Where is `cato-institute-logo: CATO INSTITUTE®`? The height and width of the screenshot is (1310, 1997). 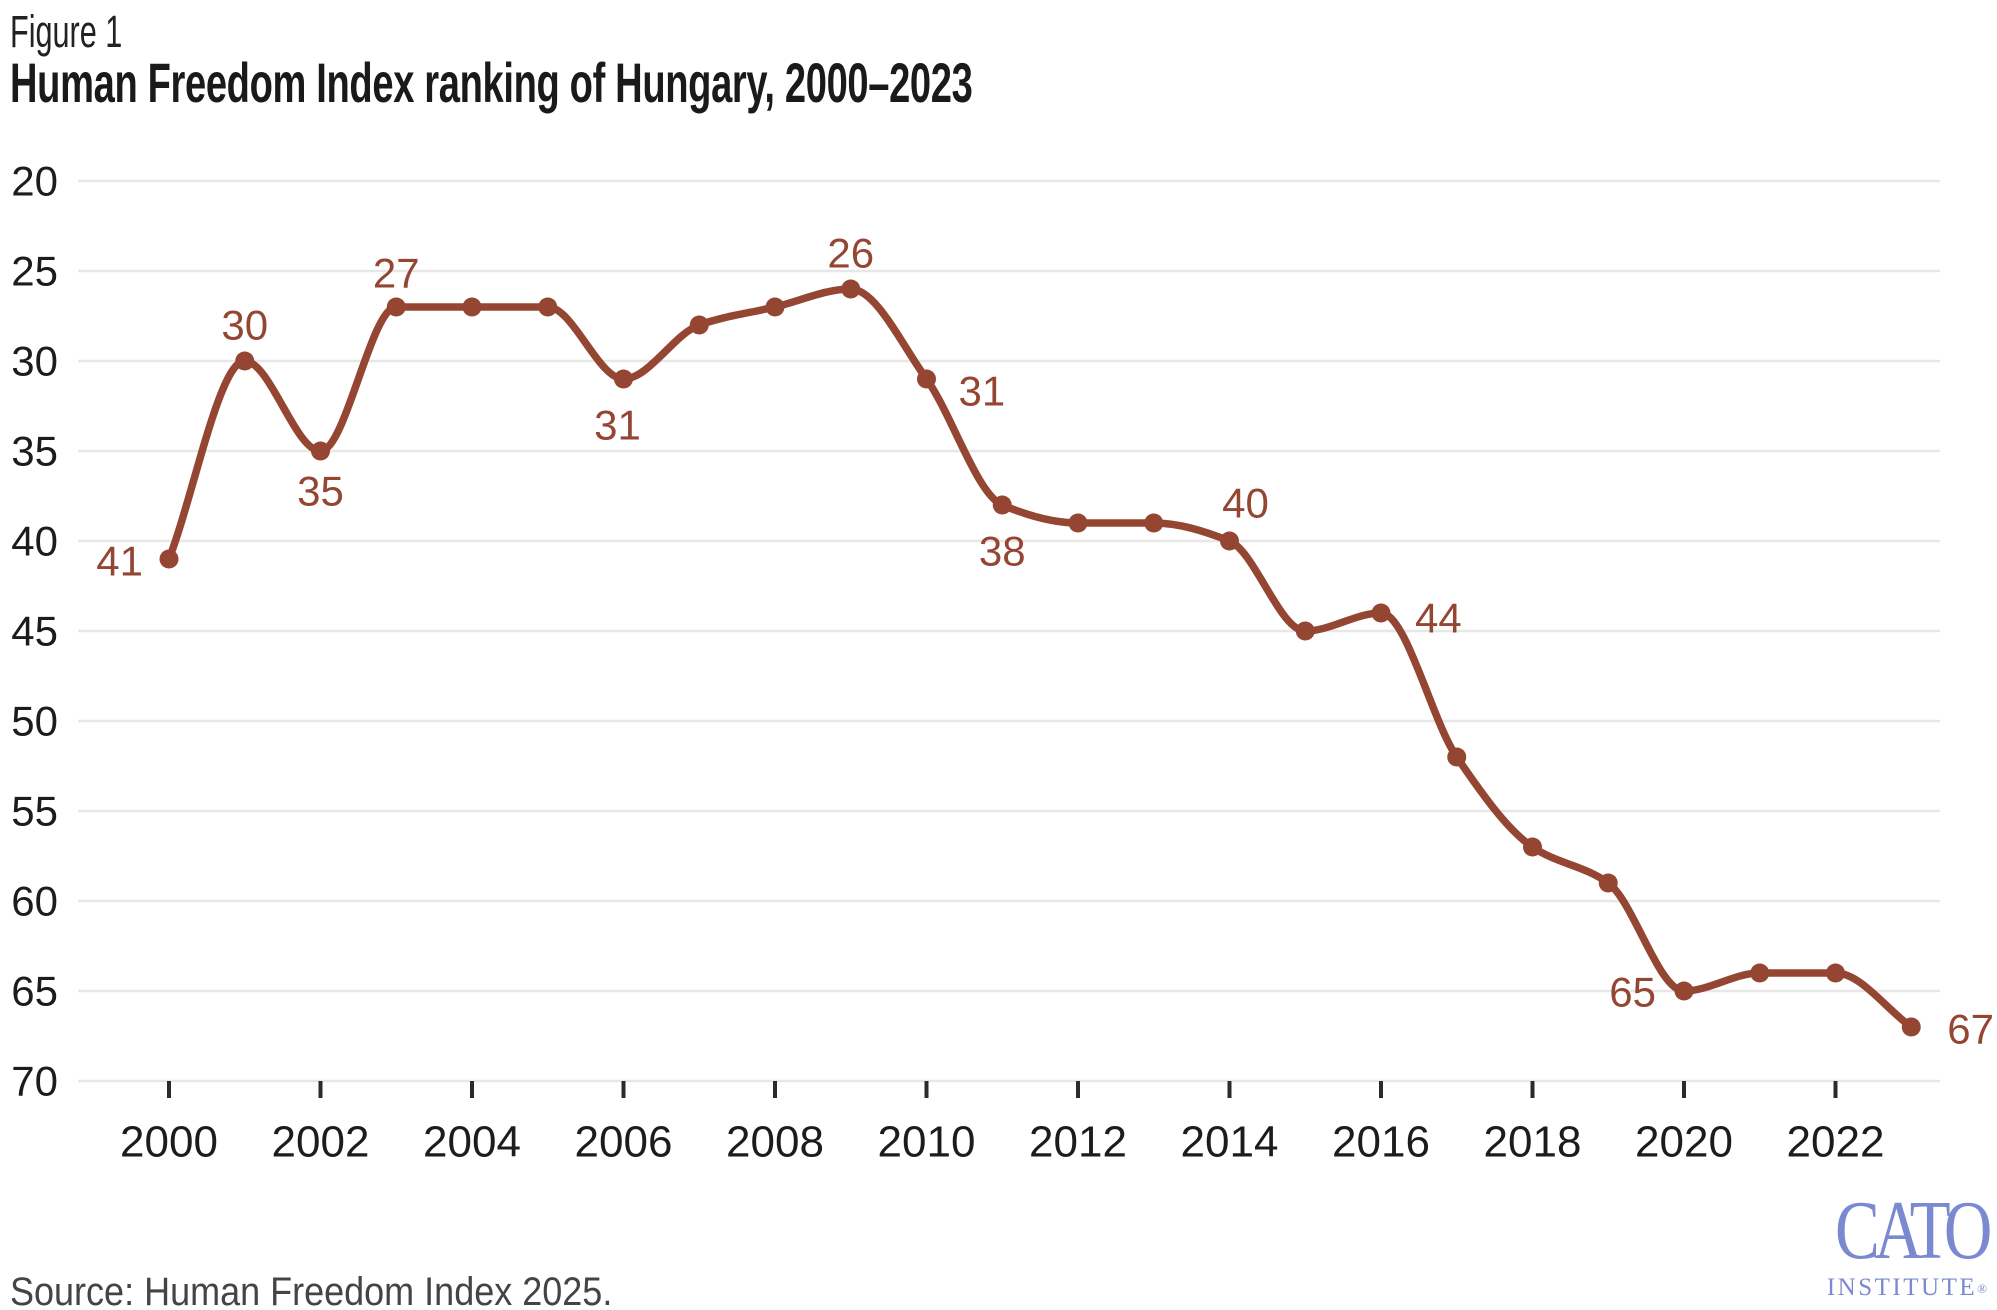 cato-institute-logo: CATO INSTITUTE® is located at coordinates (1895, 1242).